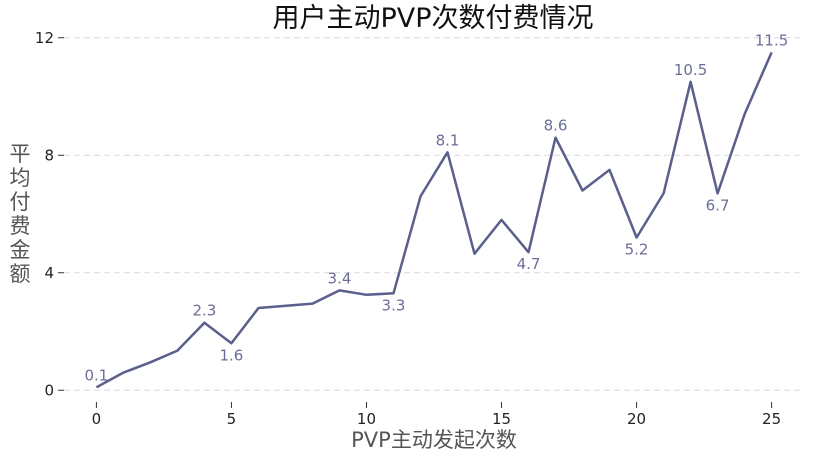 The image size is (814, 460). What do you see at coordinates (20, 250) in the screenshot?
I see `y-axis-label-char: 金` at bounding box center [20, 250].